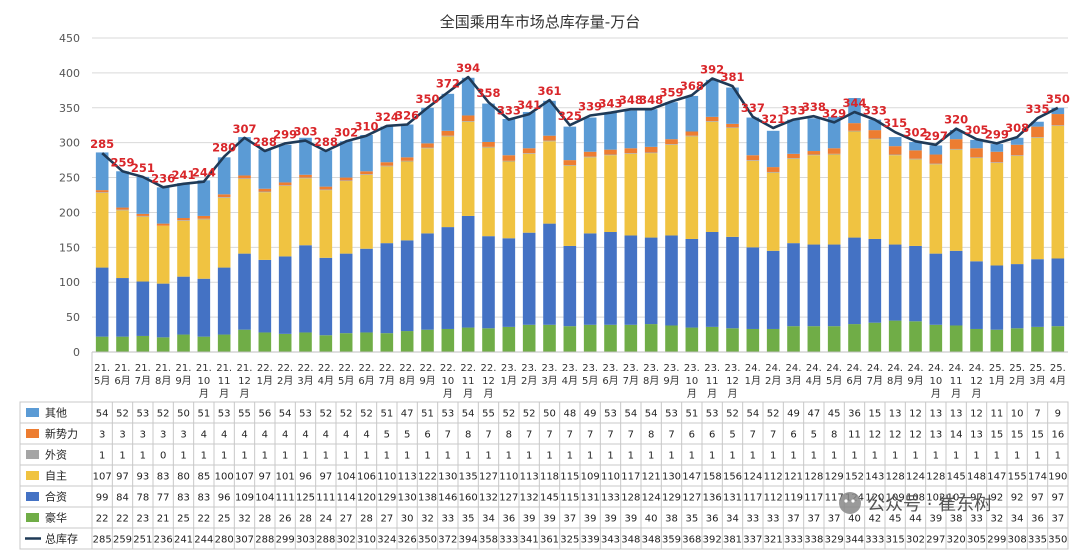 Image resolution: width=1080 pixels, height=556 pixels. Describe the element at coordinates (732, 414) in the screenshot. I see `table-cell: 52` at that location.